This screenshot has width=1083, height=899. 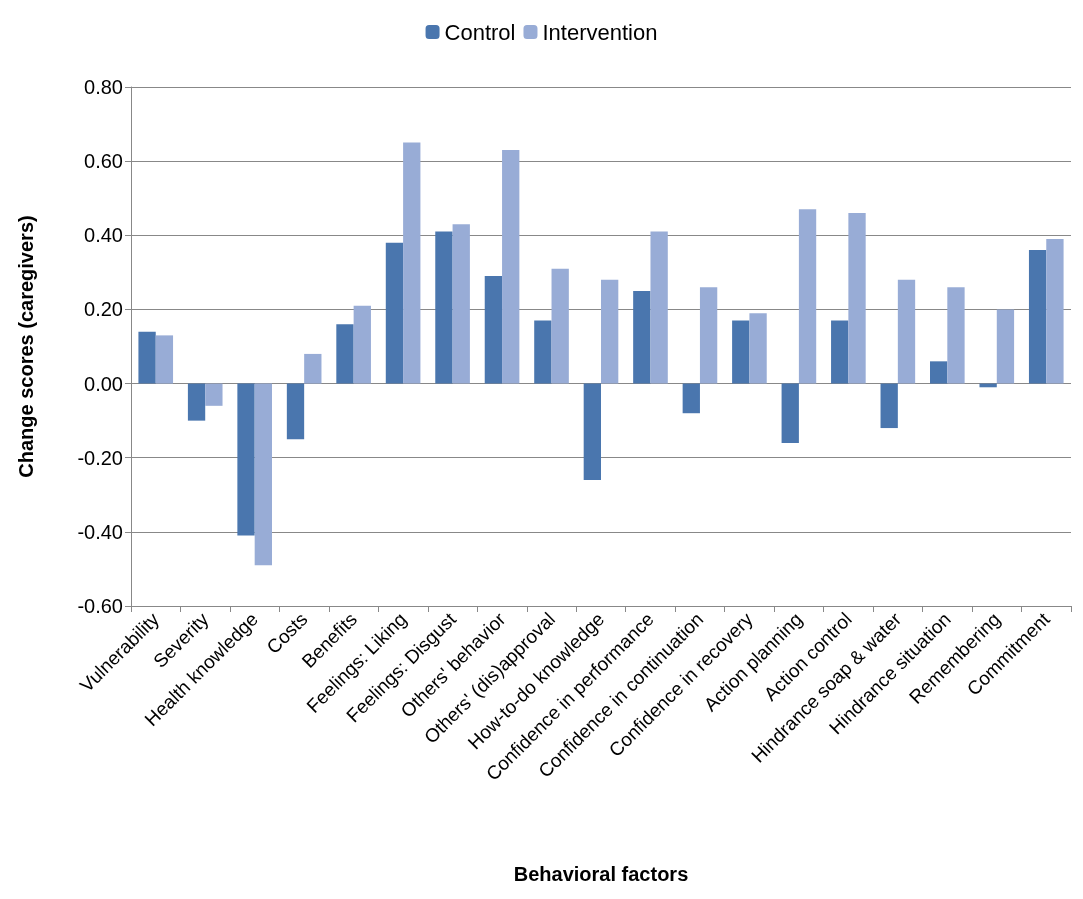 I want to click on legend-label: Intervention, so click(x=600, y=32).